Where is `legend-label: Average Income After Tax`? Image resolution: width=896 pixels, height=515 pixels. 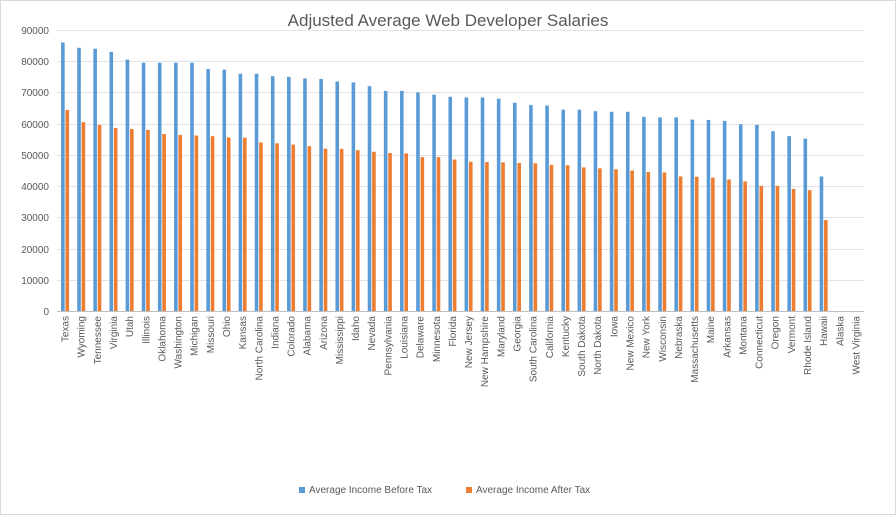
legend-label: Average Income After Tax is located at coordinates (533, 490).